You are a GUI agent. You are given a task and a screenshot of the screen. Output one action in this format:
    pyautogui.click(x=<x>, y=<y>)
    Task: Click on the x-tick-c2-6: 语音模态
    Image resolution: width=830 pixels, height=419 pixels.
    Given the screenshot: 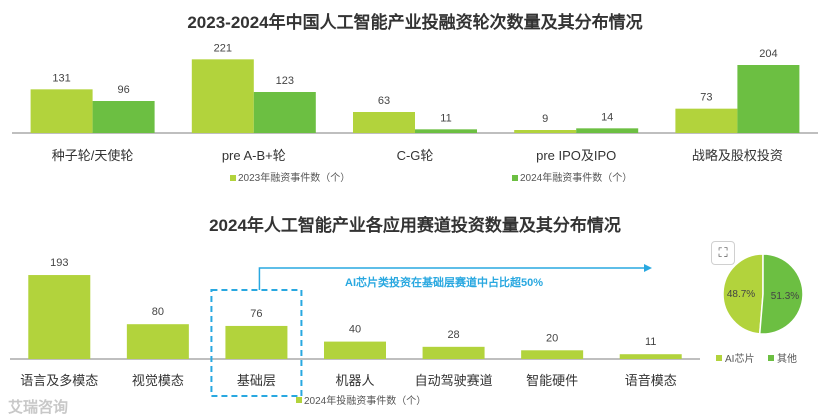 What is the action you would take?
    pyautogui.click(x=651, y=380)
    